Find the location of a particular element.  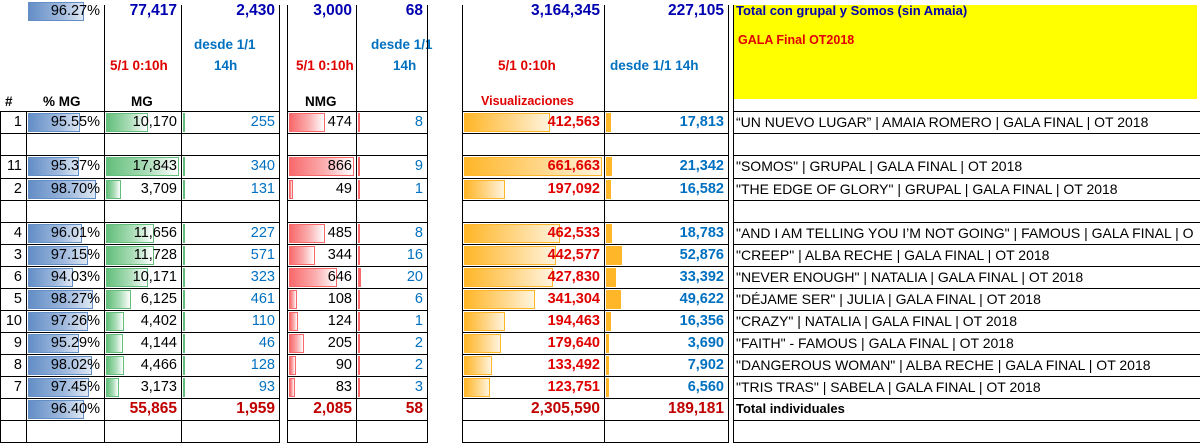

mg-since-value: 323 is located at coordinates (262, 277).